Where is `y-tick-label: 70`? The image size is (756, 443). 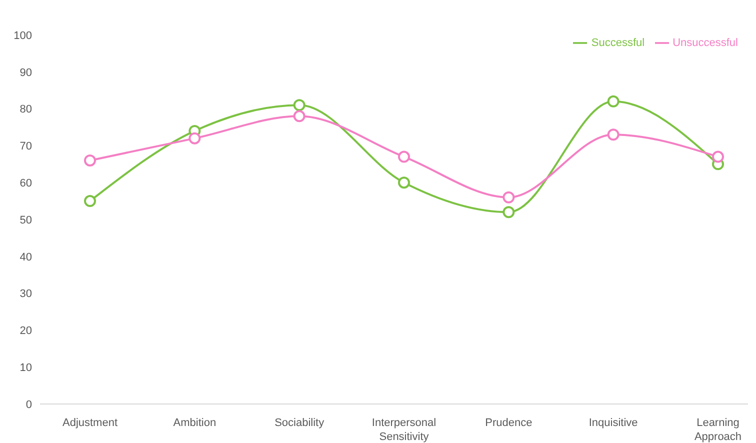 y-tick-label: 70 is located at coordinates (26, 146).